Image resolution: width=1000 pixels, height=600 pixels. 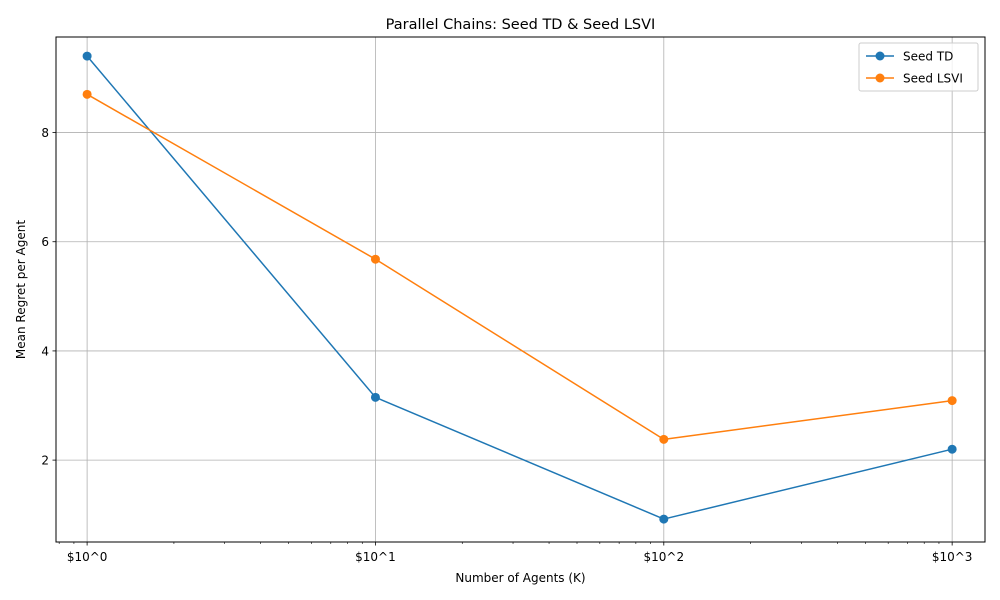 I want to click on legend: Seed TD Seed LSVI, so click(x=918, y=67).